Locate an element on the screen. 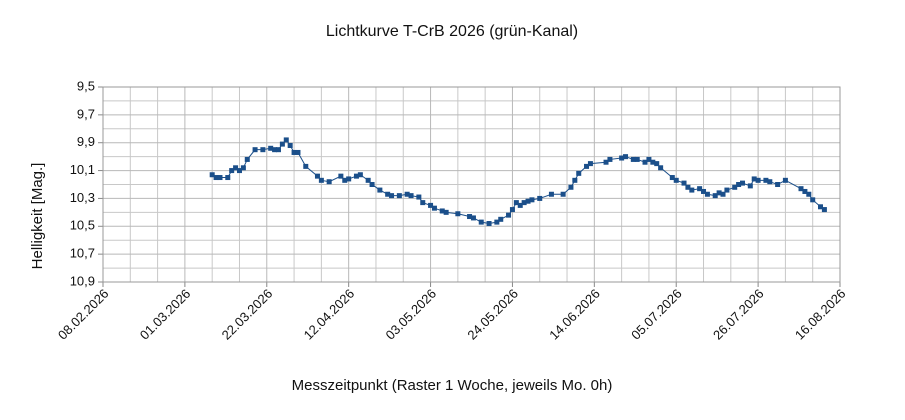 The height and width of the screenshot is (420, 905). y-tick-label: 9,7 is located at coordinates (86, 113).